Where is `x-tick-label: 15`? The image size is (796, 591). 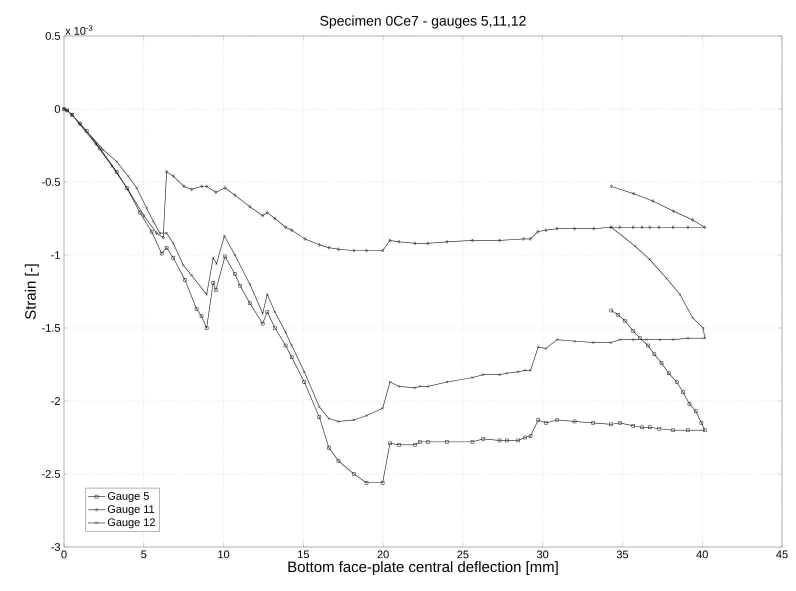 x-tick-label: 15 is located at coordinates (303, 554).